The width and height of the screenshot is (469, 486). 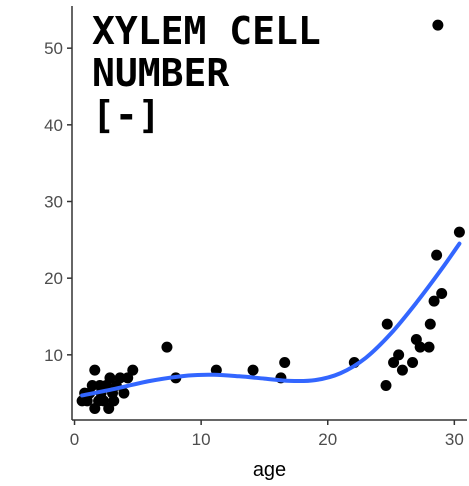 I want to click on y-tick-label: 10, so click(x=53, y=355).